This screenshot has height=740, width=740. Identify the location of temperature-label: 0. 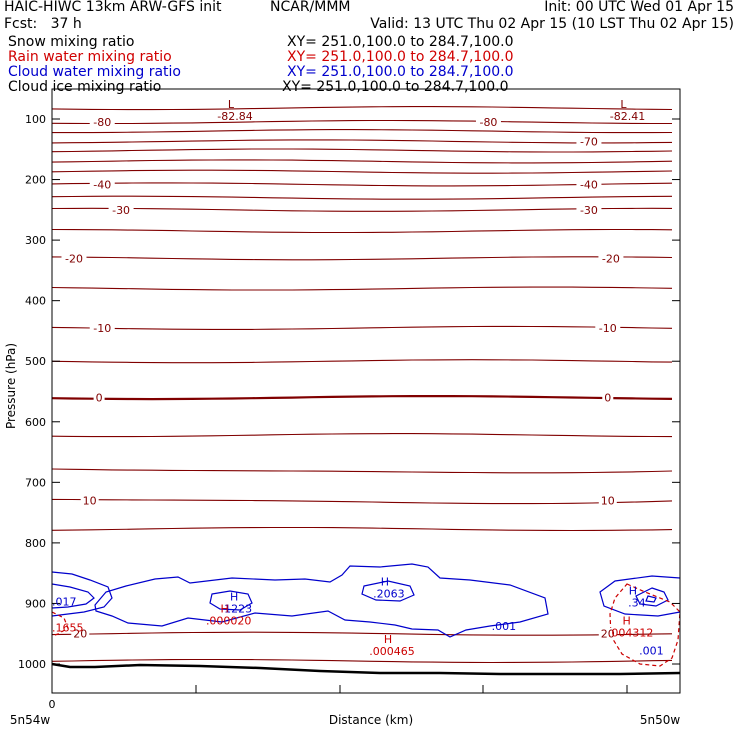
(607, 398).